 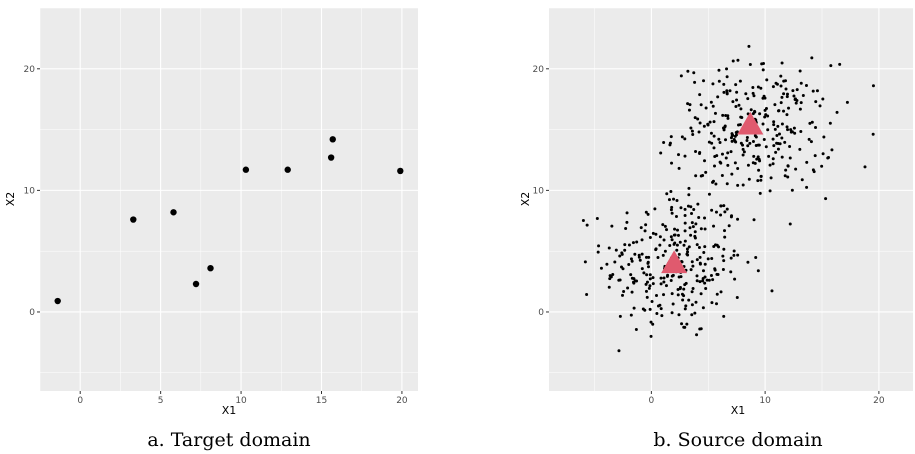 What do you see at coordinates (32, 313) in the screenshot?
I see `a-y-tick-label: 0` at bounding box center [32, 313].